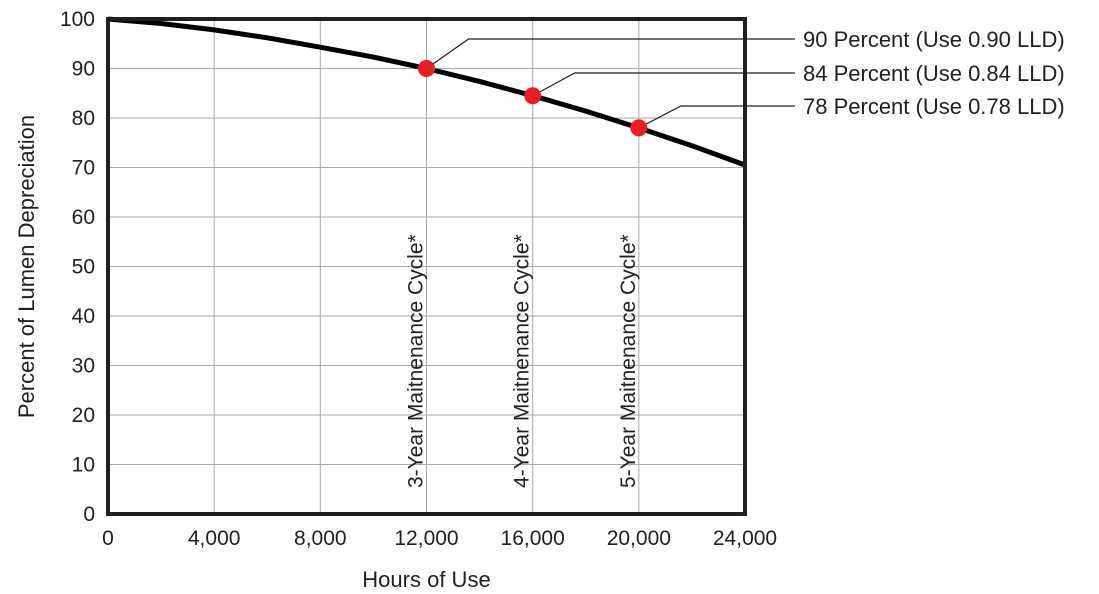 The height and width of the screenshot is (594, 1099). What do you see at coordinates (533, 538) in the screenshot?
I see `x-tick-label: 16,000` at bounding box center [533, 538].